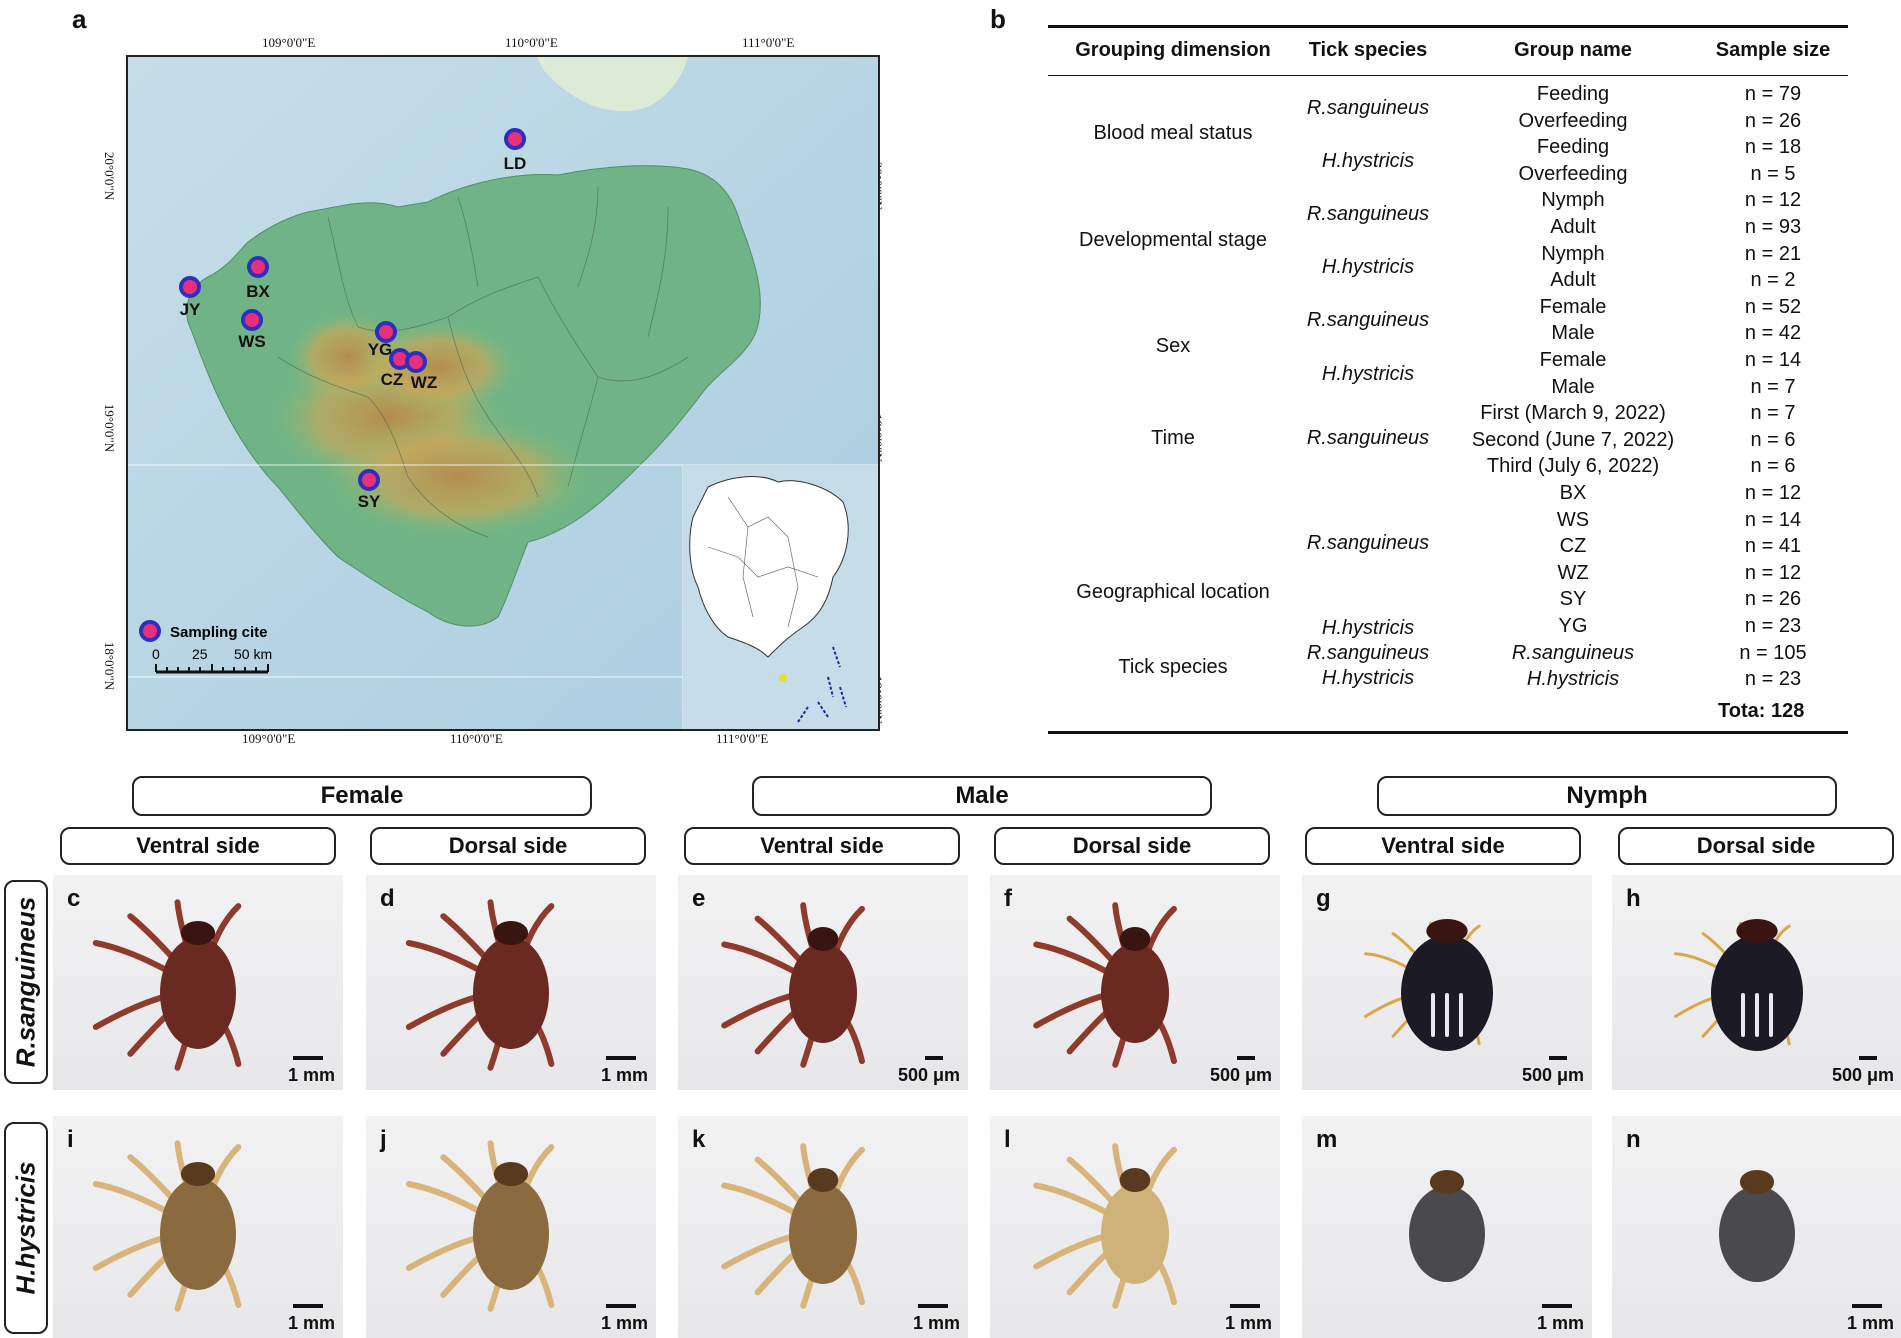 The width and height of the screenshot is (1901, 1338). Describe the element at coordinates (1773, 493) in the screenshot. I see `sample-size-cell: n = 12` at that location.